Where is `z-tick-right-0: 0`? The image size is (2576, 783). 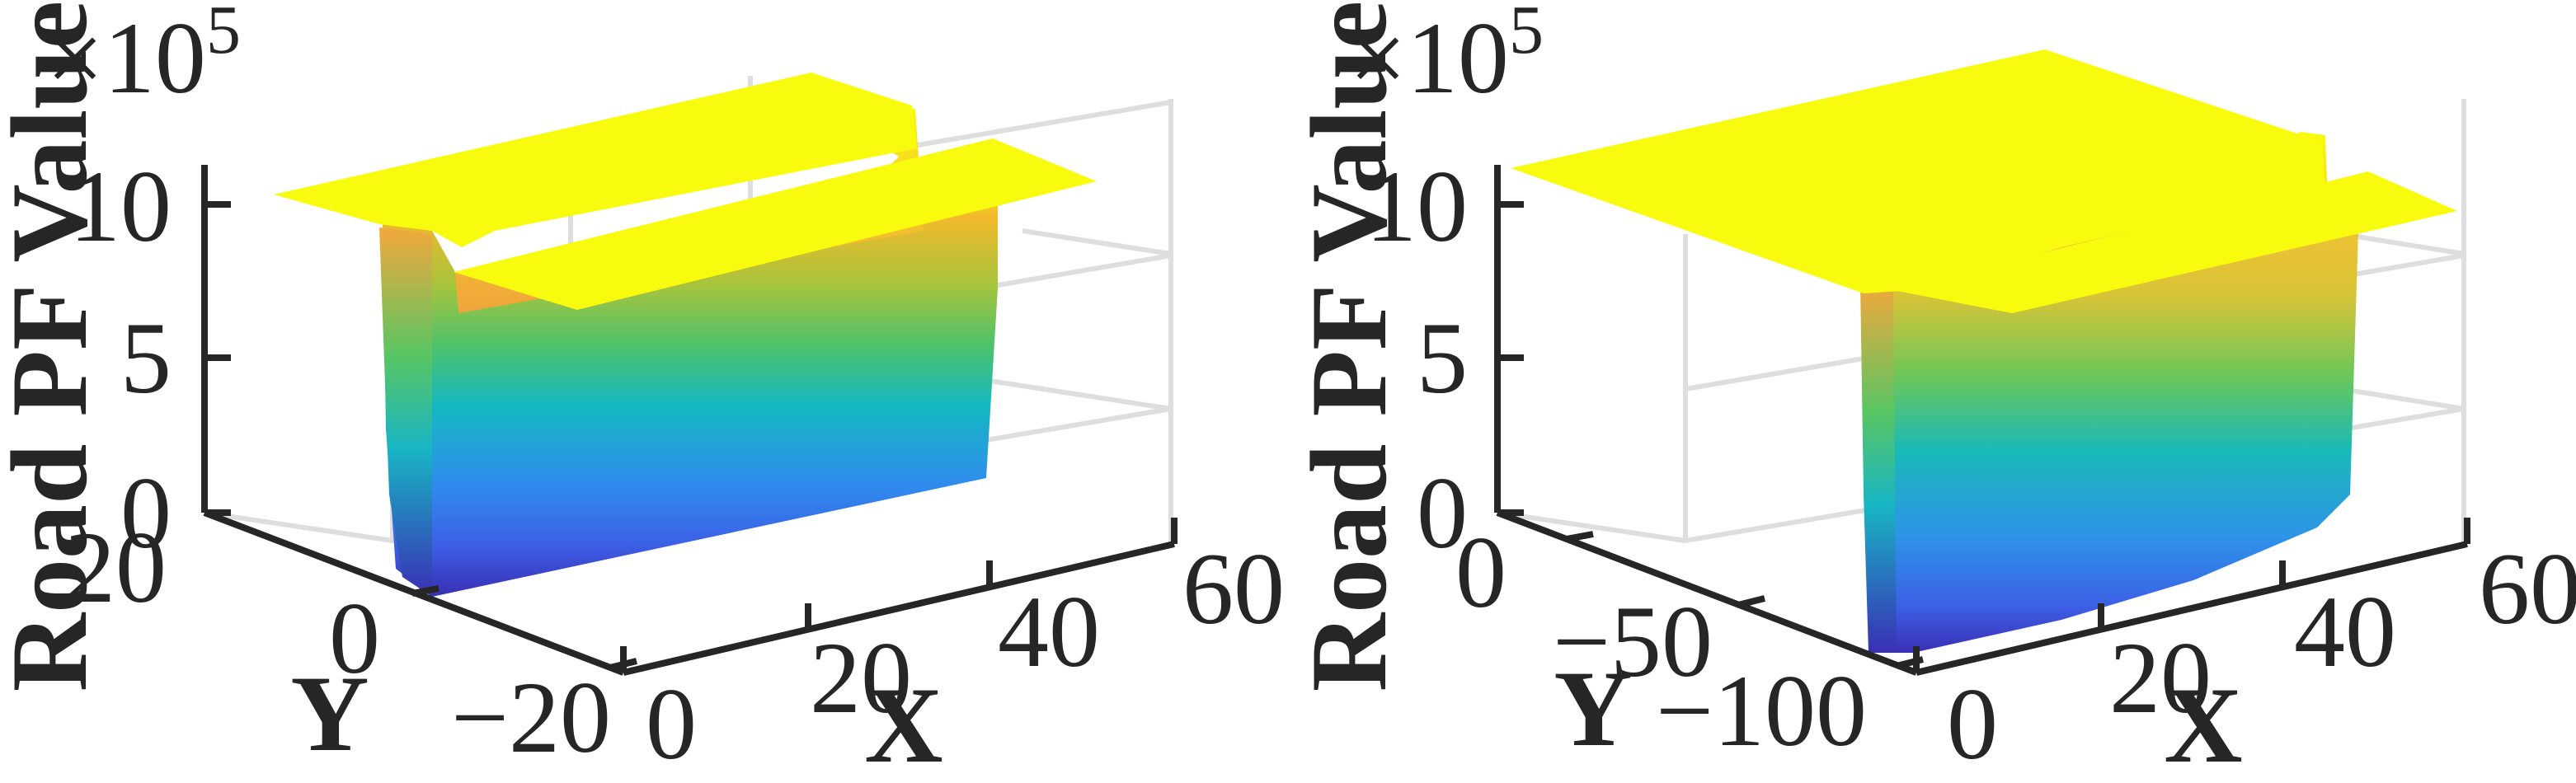 z-tick-right-0: 0 is located at coordinates (1442, 514).